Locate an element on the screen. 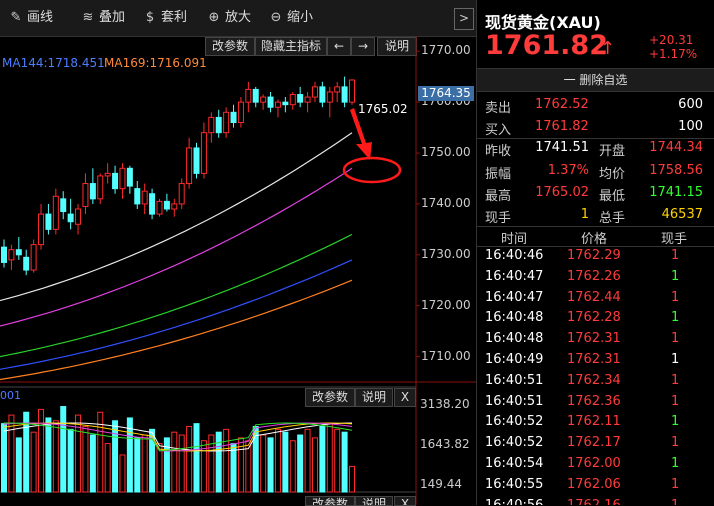 This screenshot has height=506, width=714. draw-line-button: ✎ 画线 is located at coordinates (30, 18).